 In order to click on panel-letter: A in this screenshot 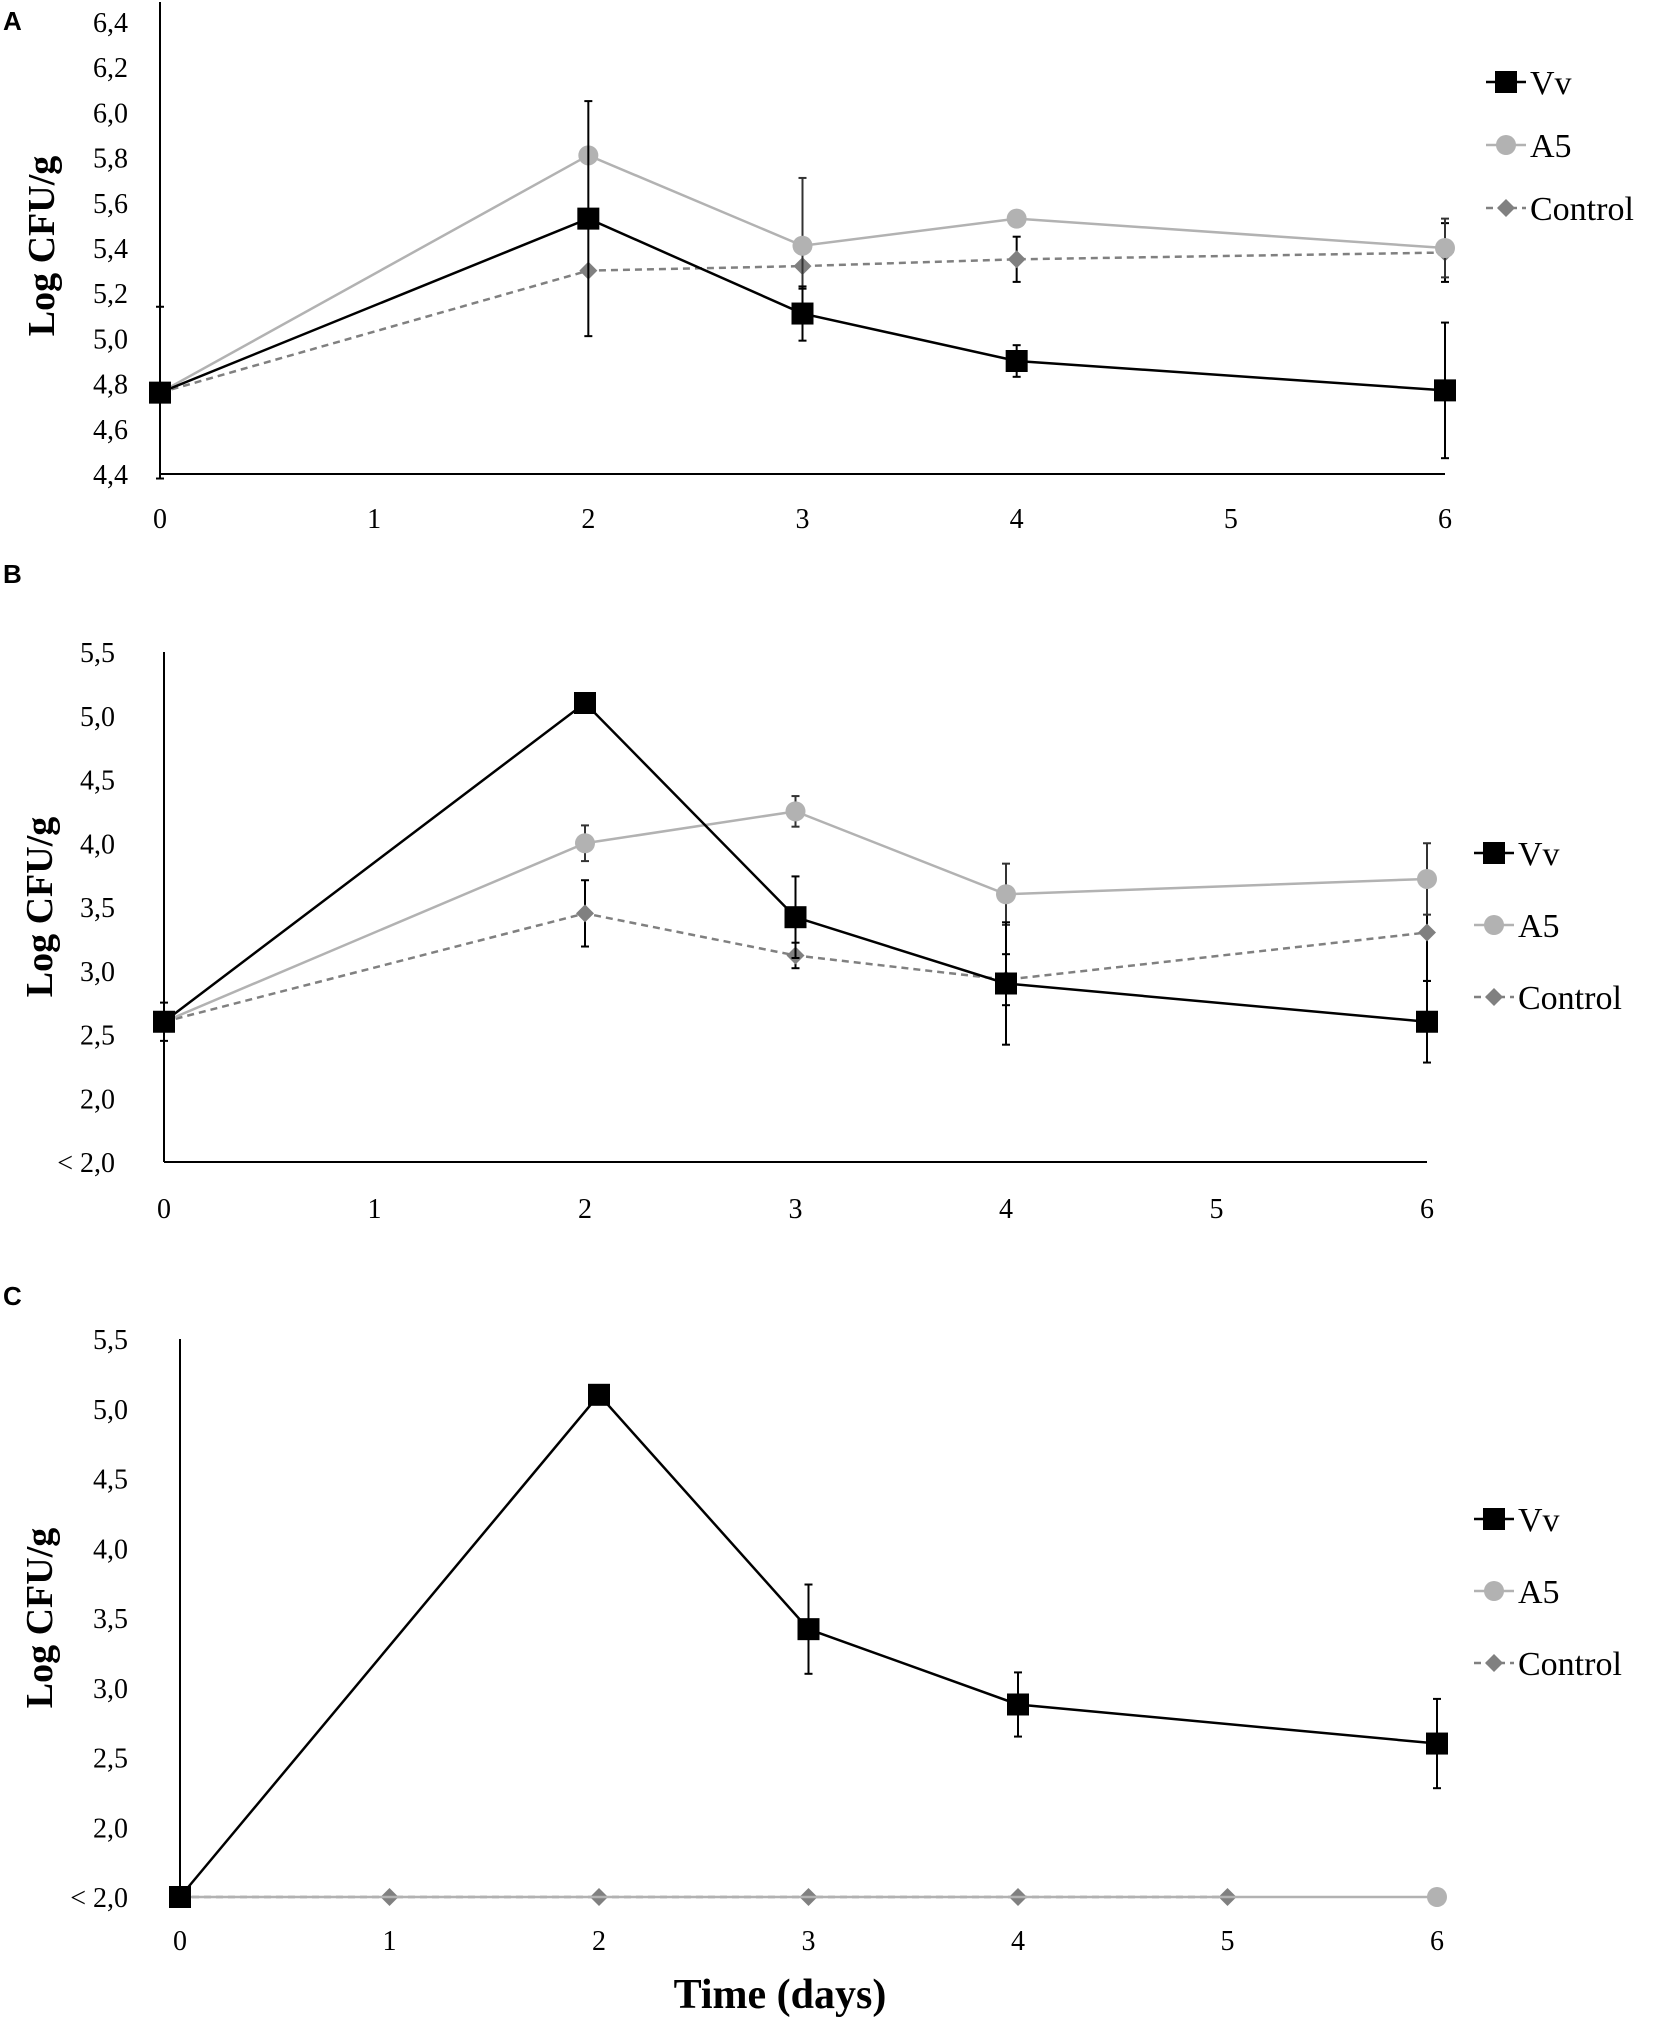, I will do `click(12, 21)`.